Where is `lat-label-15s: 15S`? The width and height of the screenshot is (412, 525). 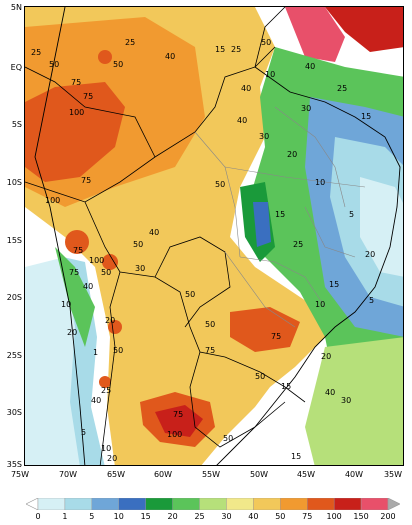
lat-label-15s: 15S is located at coordinates (14, 240).